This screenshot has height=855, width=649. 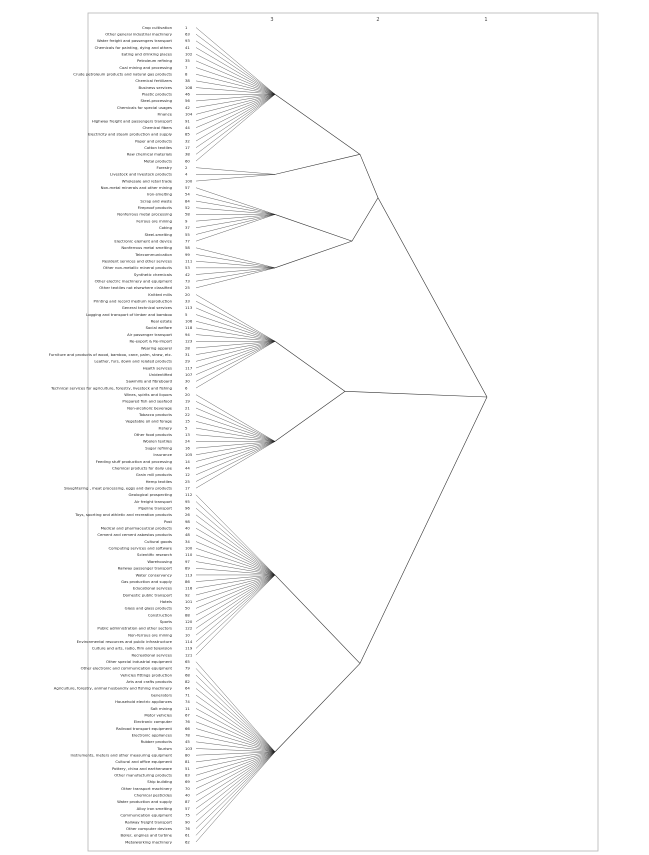 What do you see at coordinates (189, 341) in the screenshot?
I see `leaf-code: 123` at bounding box center [189, 341].